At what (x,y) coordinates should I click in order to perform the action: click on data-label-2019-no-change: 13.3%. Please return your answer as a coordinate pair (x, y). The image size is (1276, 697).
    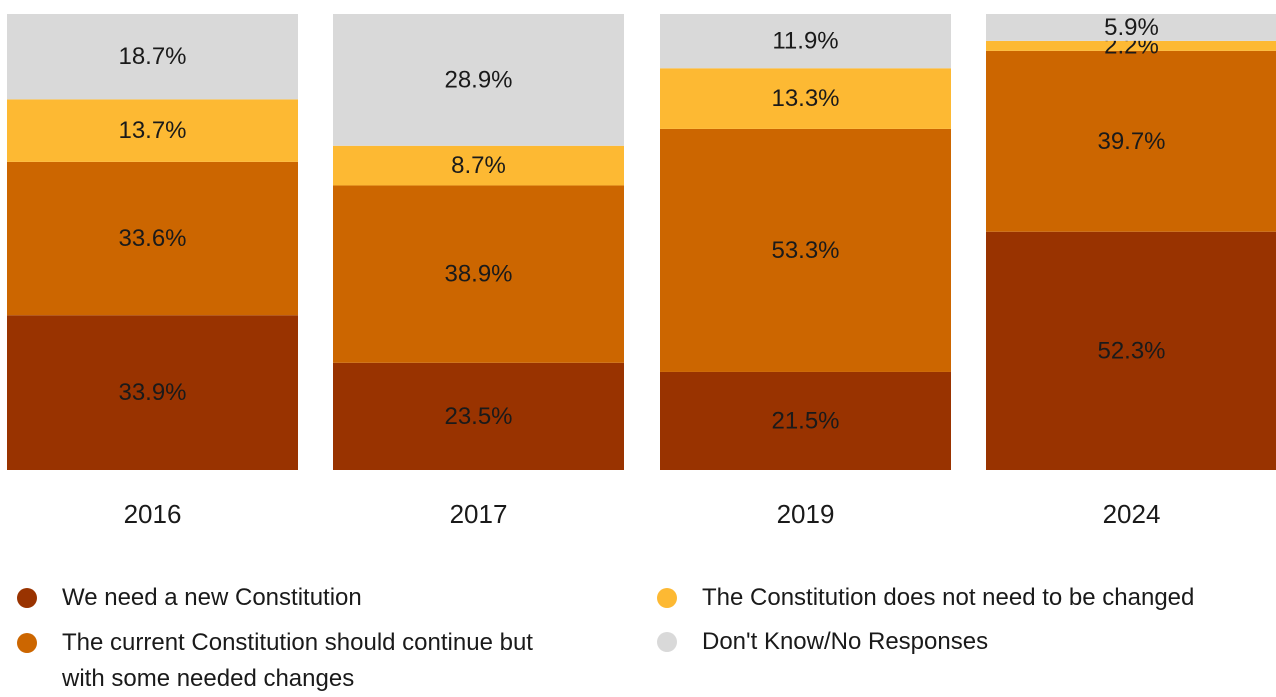
    Looking at the image, I should click on (805, 98).